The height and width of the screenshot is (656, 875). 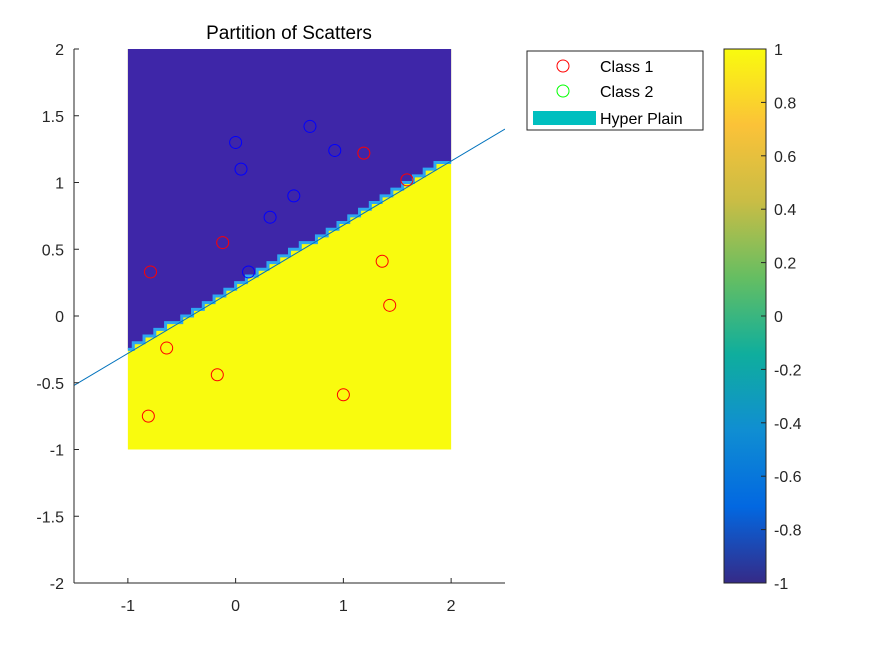 I want to click on y-tick-label: 2, so click(x=59, y=50).